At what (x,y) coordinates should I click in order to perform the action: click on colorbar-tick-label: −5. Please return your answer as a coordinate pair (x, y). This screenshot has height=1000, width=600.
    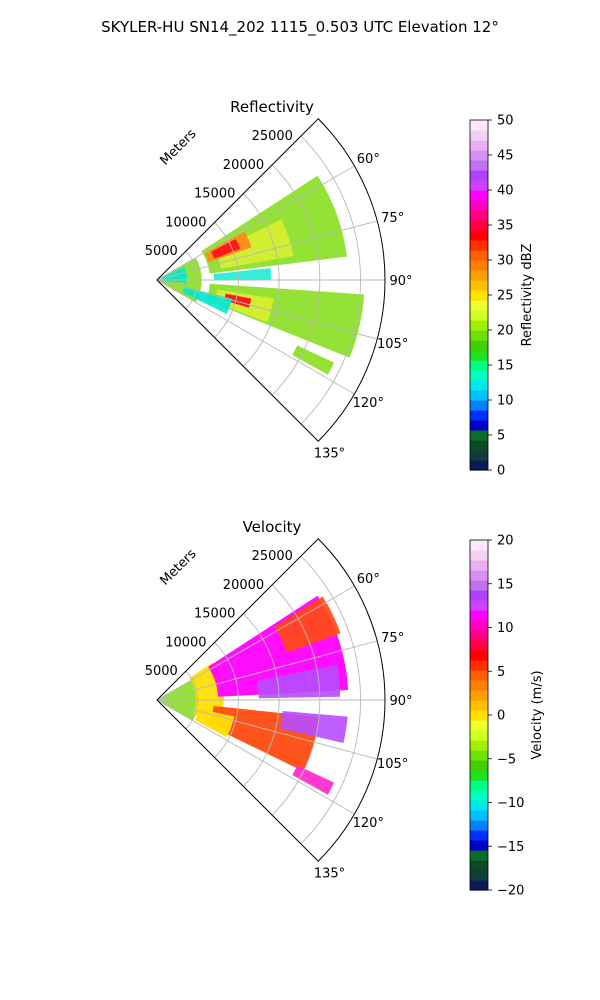
    Looking at the image, I should click on (506, 759).